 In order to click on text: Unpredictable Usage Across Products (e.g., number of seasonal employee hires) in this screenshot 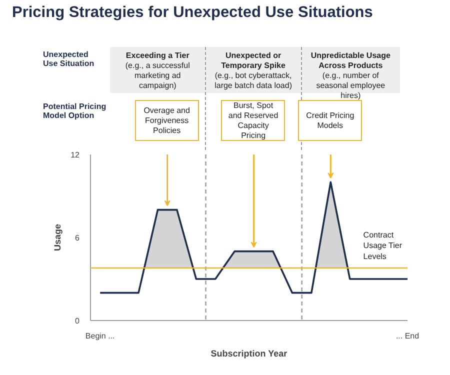, I will do `click(351, 76)`.